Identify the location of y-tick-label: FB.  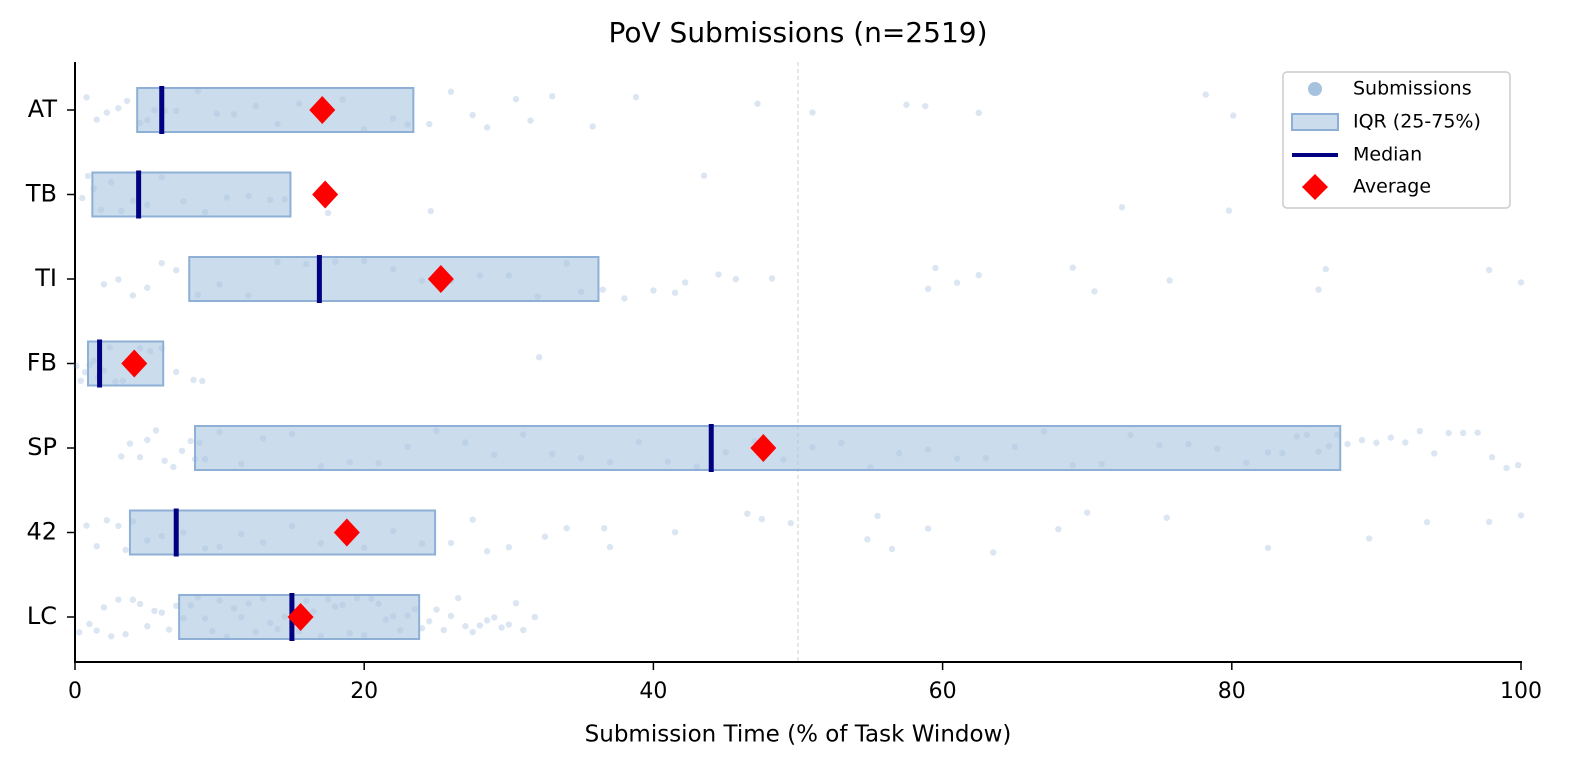
(42, 363).